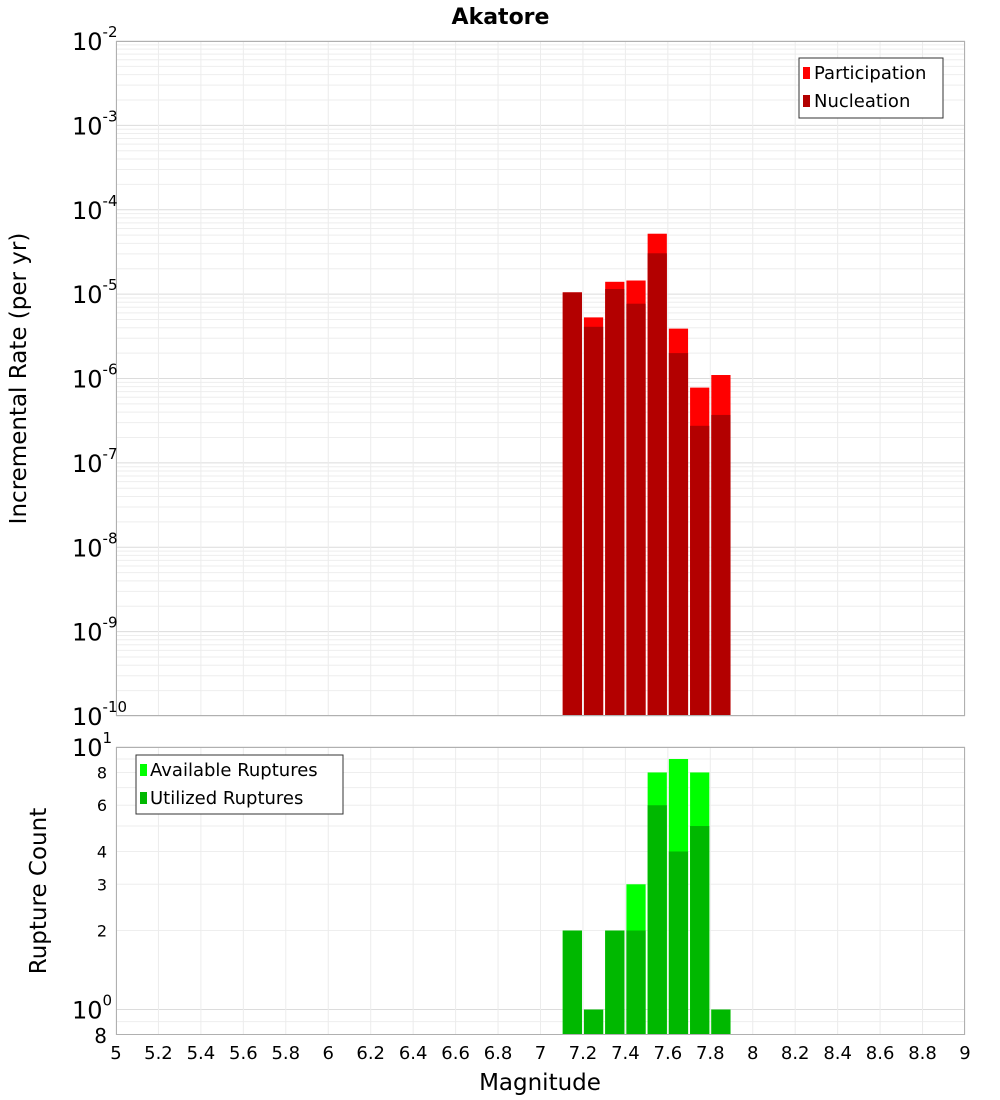  Describe the element at coordinates (795, 1053) in the screenshot. I see `x-tick-label: 8.2` at that location.